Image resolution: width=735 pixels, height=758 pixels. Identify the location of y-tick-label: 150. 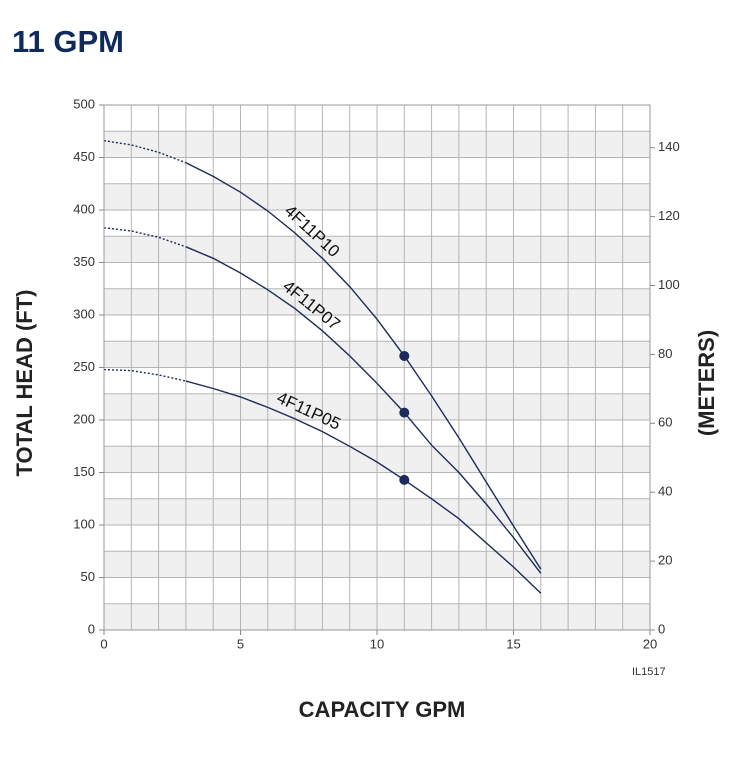
(84, 471).